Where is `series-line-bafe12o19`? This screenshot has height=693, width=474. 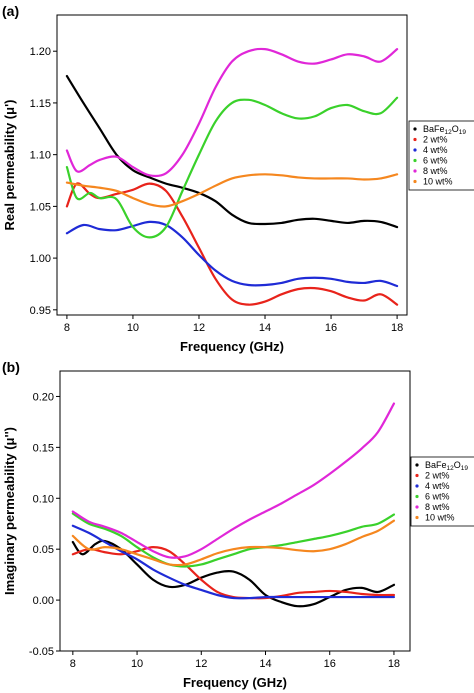
series-line-bafe12o19 is located at coordinates (233, 573).